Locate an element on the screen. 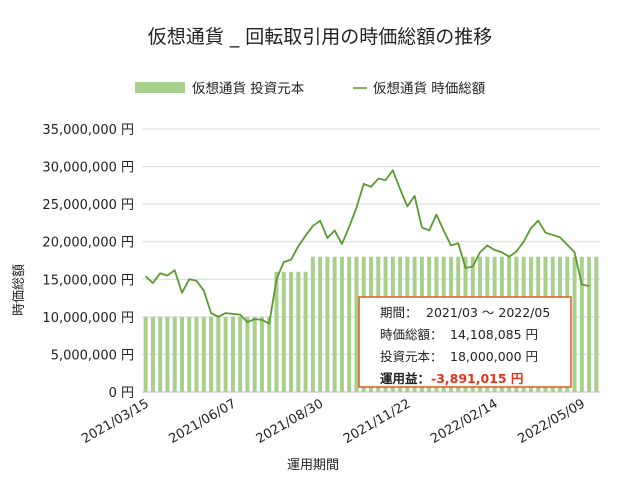 The width and height of the screenshot is (640, 480). y-tick-label: 5,000,000 円 is located at coordinates (92, 355).